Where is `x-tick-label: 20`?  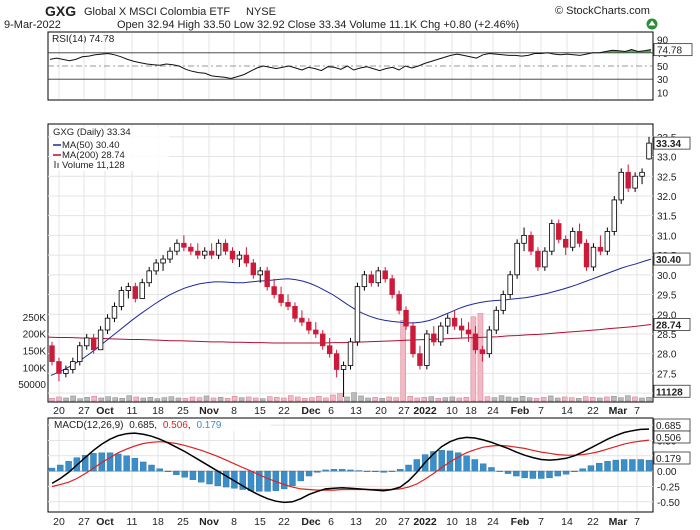 x-tick-label: 20 is located at coordinates (381, 411).